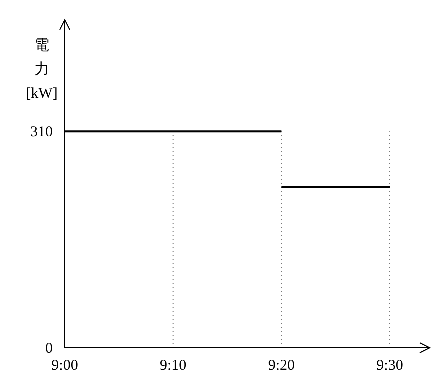 The image size is (448, 383). I want to click on x-tick-label: 9:10, so click(173, 366).